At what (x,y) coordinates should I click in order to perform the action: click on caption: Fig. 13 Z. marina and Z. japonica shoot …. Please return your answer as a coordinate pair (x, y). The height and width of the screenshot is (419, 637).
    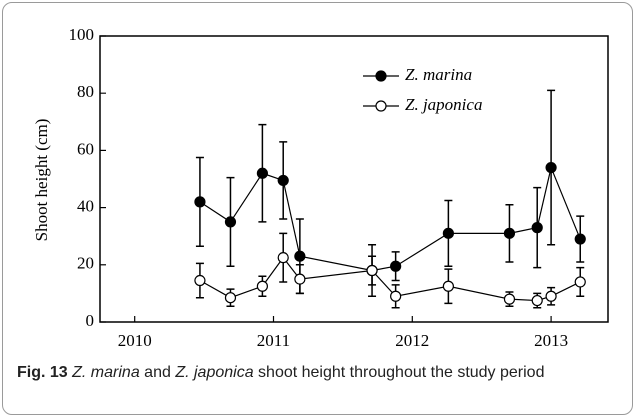
    Looking at the image, I should click on (297, 373).